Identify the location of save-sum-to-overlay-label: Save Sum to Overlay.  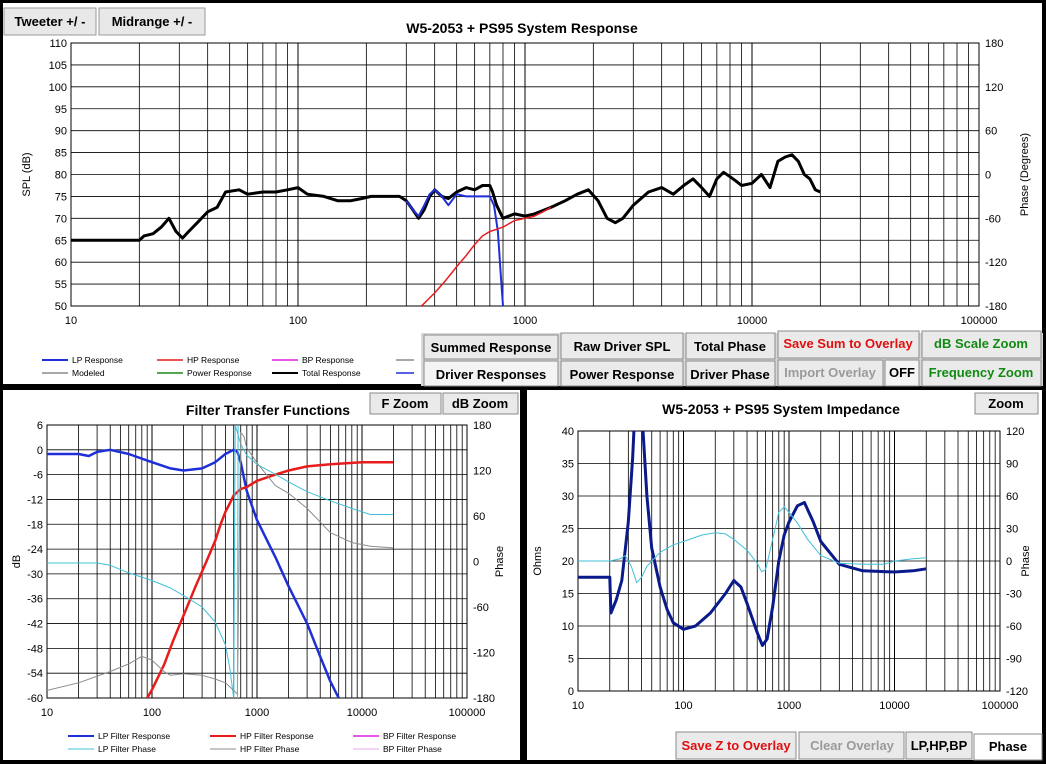
(848, 343).